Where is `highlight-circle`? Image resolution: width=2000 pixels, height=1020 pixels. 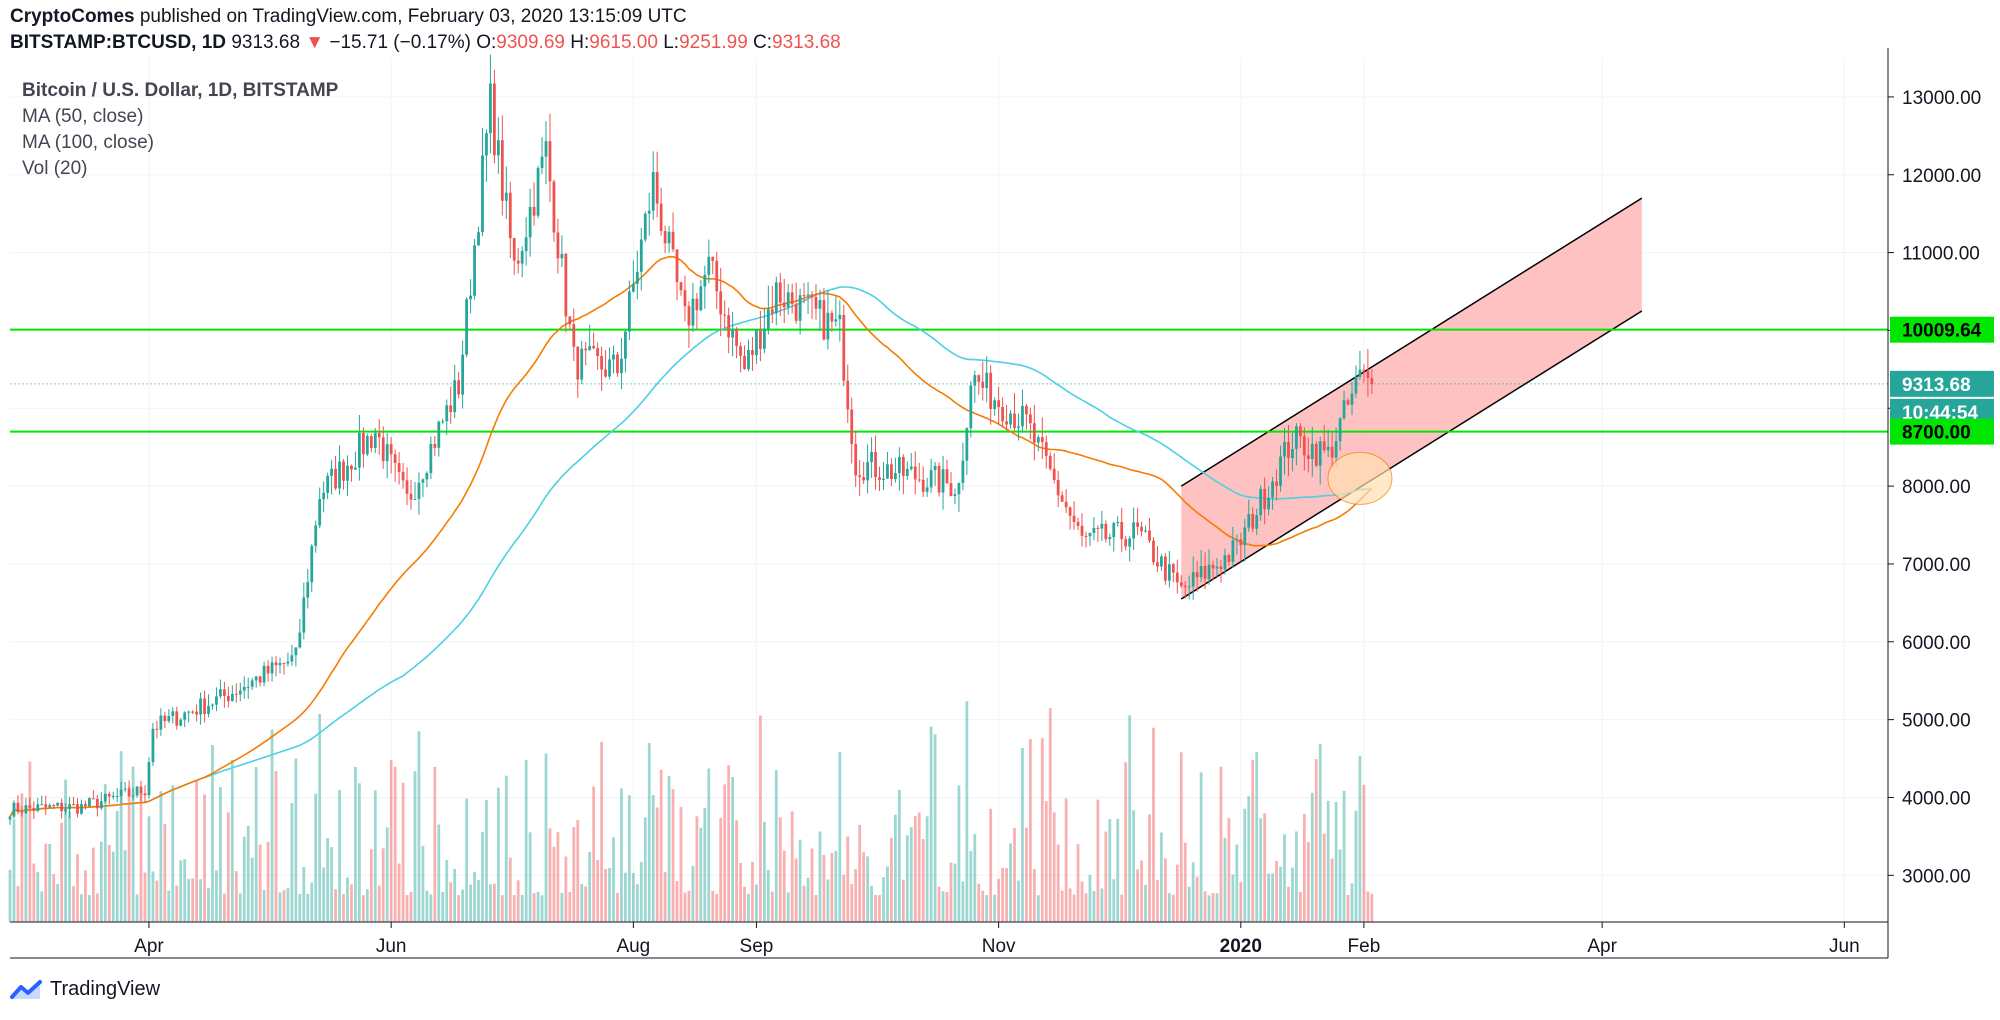 highlight-circle is located at coordinates (1360, 478).